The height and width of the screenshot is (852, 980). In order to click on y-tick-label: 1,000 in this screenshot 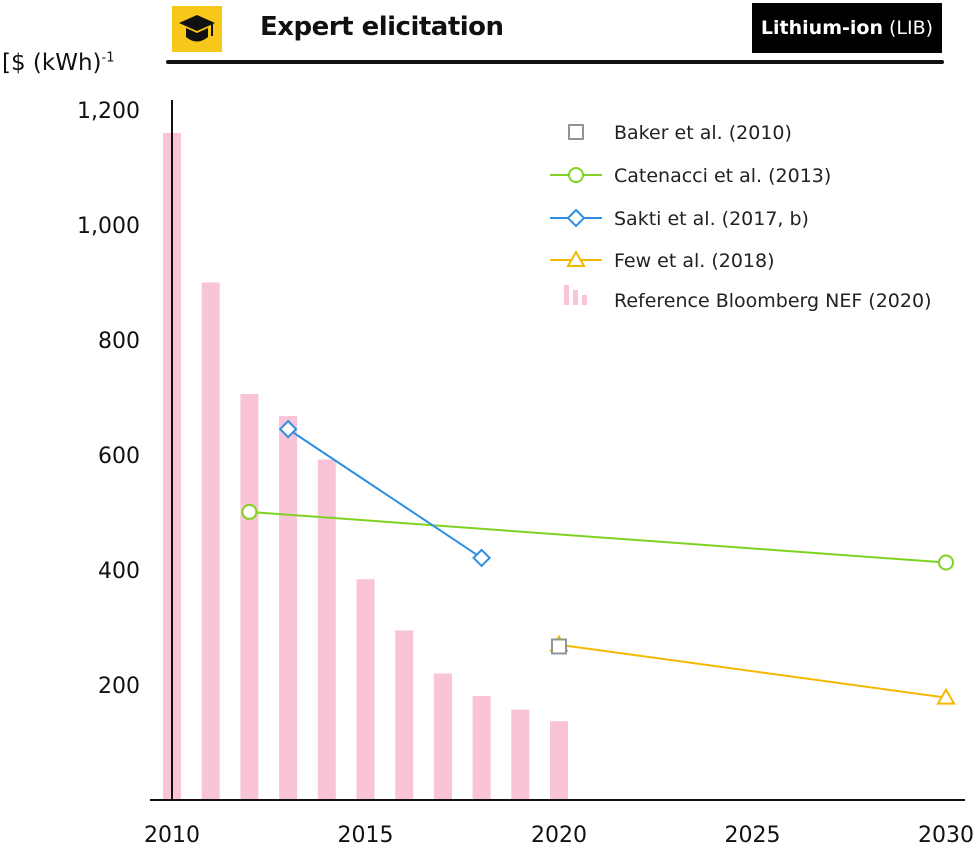, I will do `click(108, 226)`.